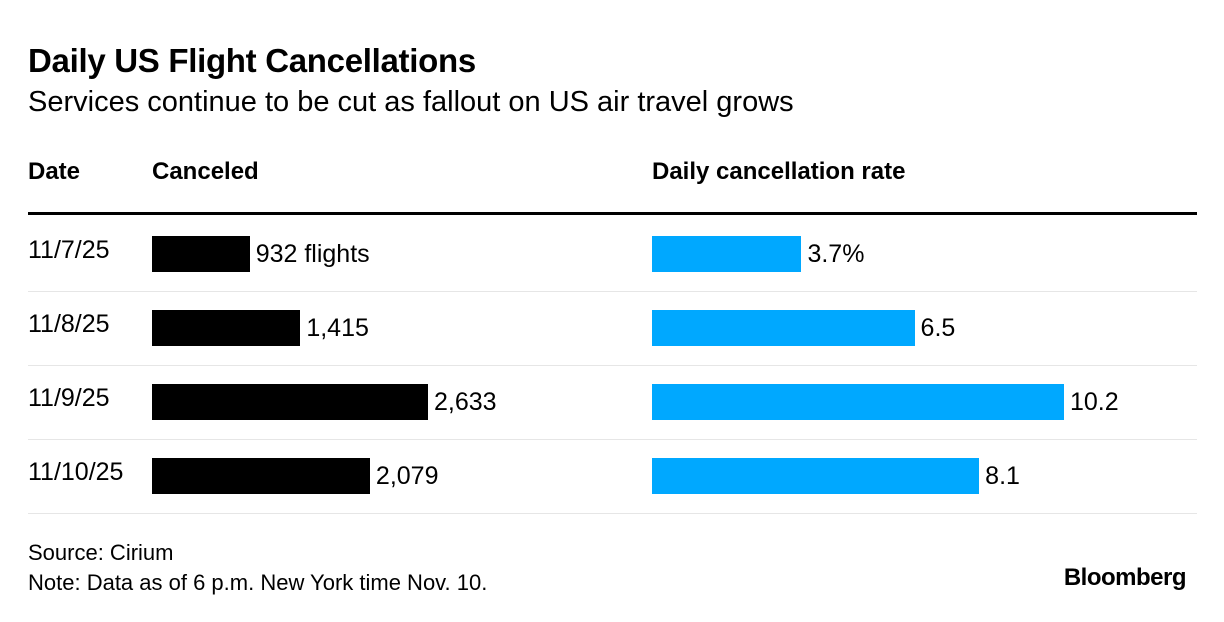 This screenshot has width=1224, height=622. I want to click on date-label: 11/10/25, so click(76, 472).